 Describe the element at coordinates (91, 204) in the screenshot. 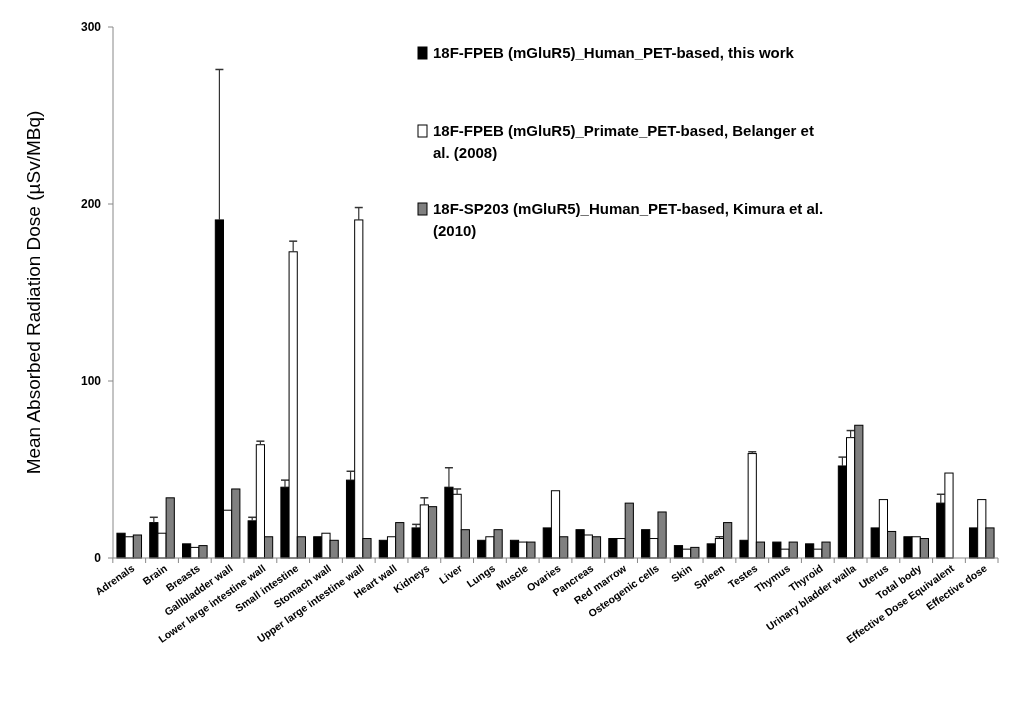

I see `y-tick-label: 200` at that location.